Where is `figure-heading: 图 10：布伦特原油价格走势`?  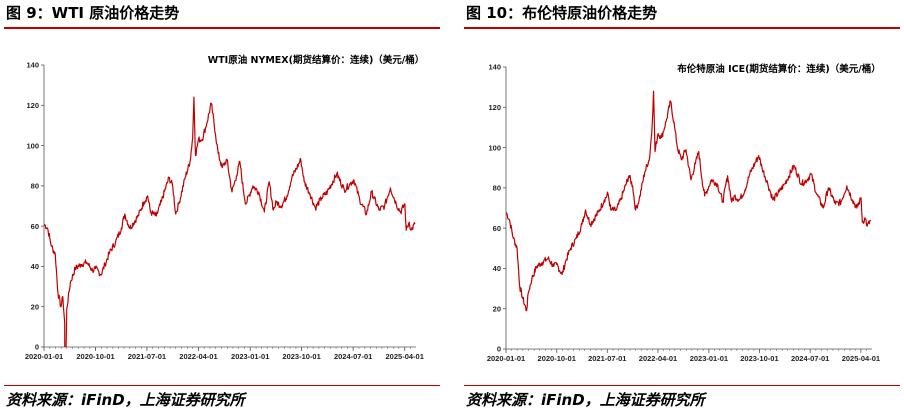 figure-heading: 图 10：布伦特原油价格走势 is located at coordinates (562, 13).